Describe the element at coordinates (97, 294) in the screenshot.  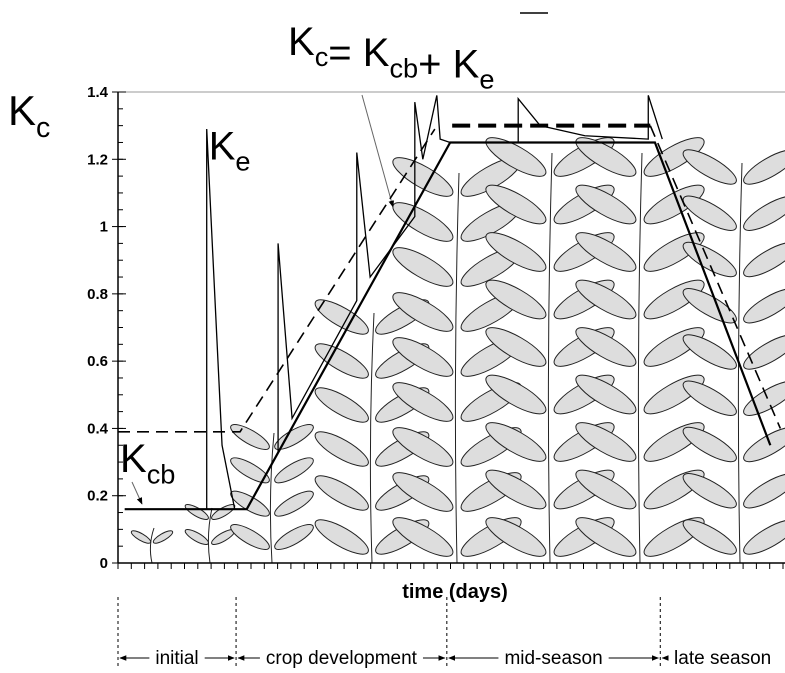
I see `y-tick-label: 0.8` at that location.